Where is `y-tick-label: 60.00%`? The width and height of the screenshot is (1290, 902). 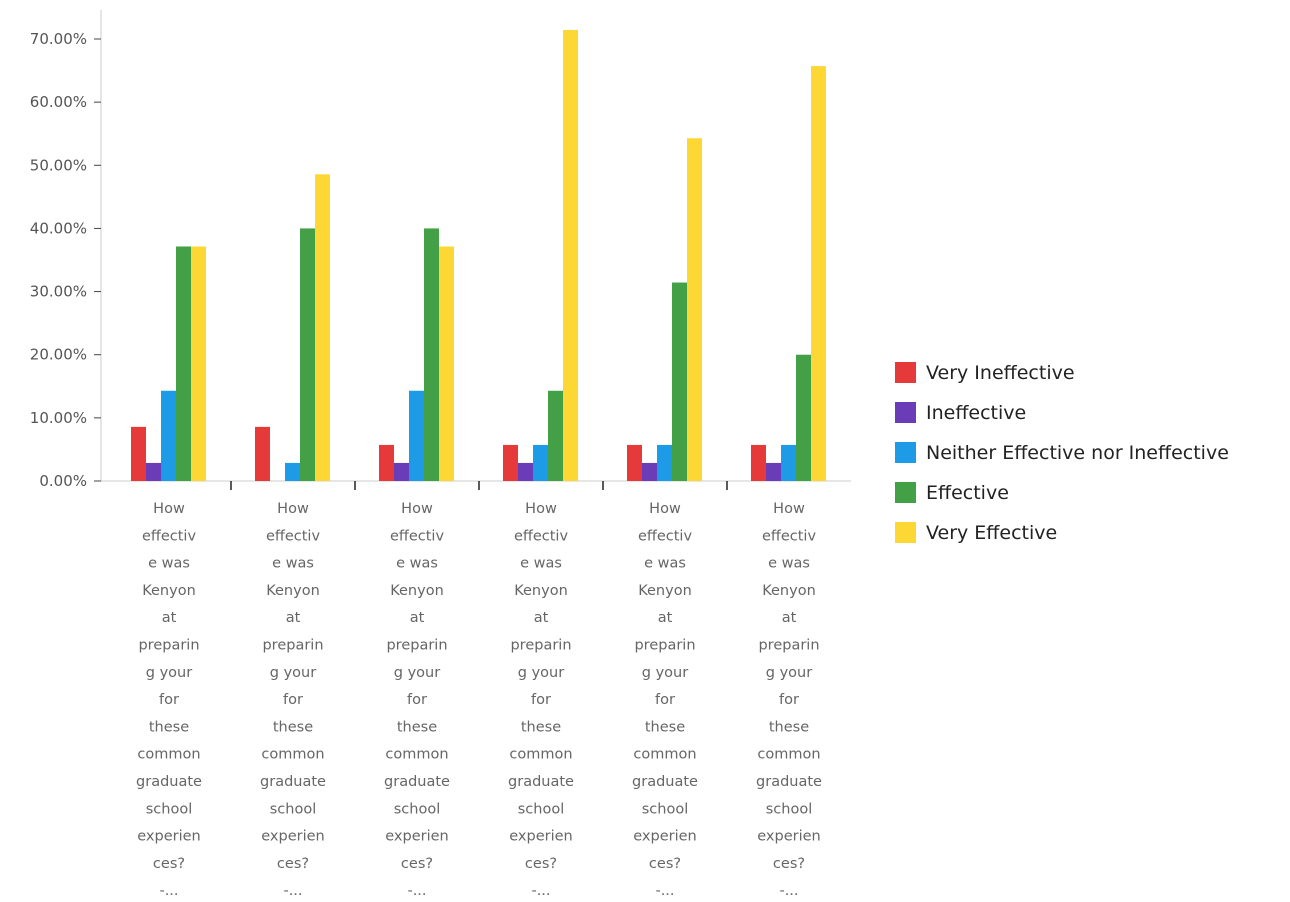
y-tick-label: 60.00% is located at coordinates (58, 102).